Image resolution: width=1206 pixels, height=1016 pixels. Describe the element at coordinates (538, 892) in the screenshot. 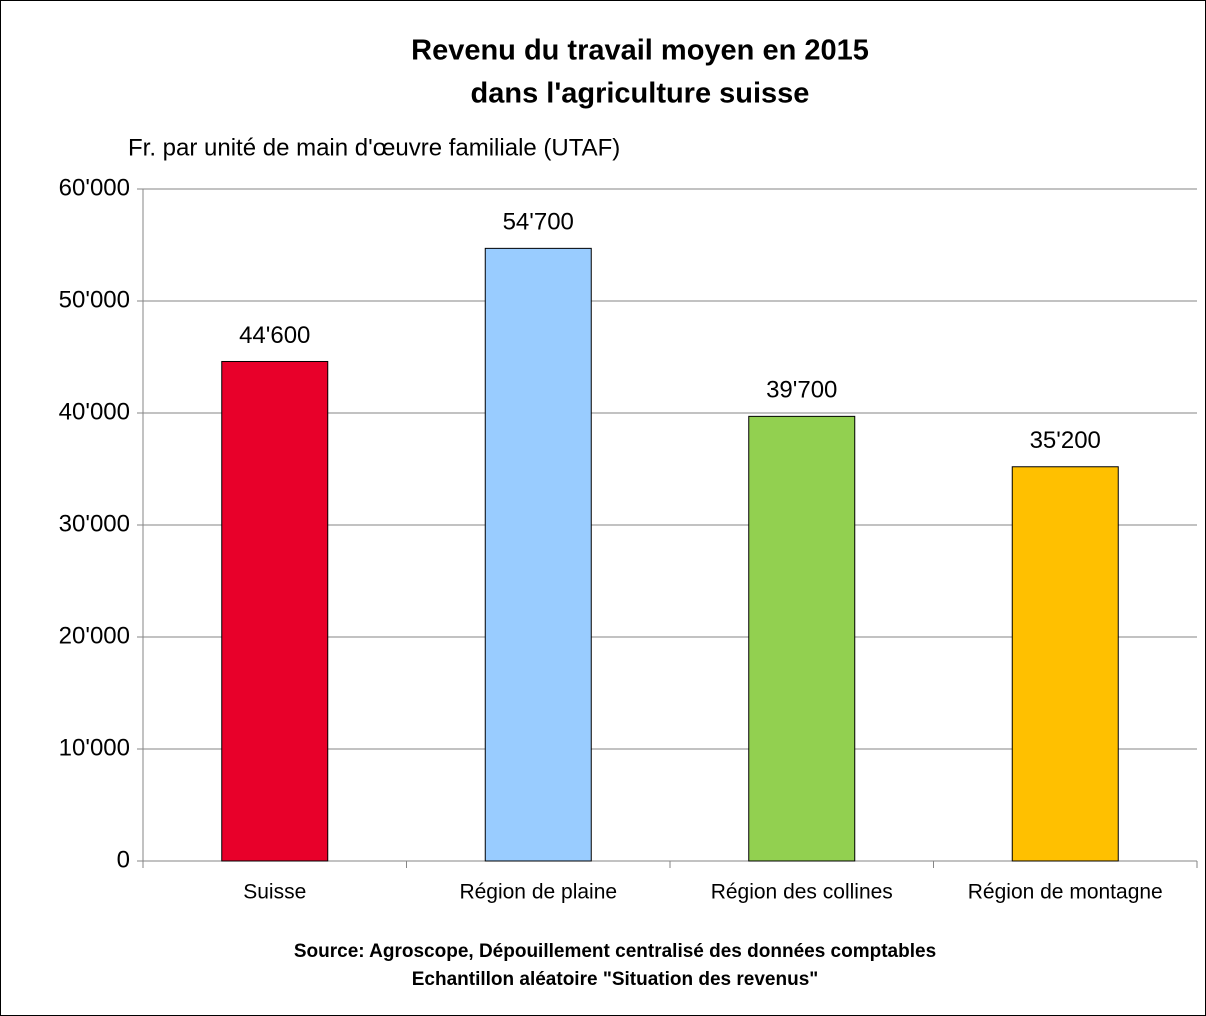

I see `x-tick-label: Région de plaine` at that location.